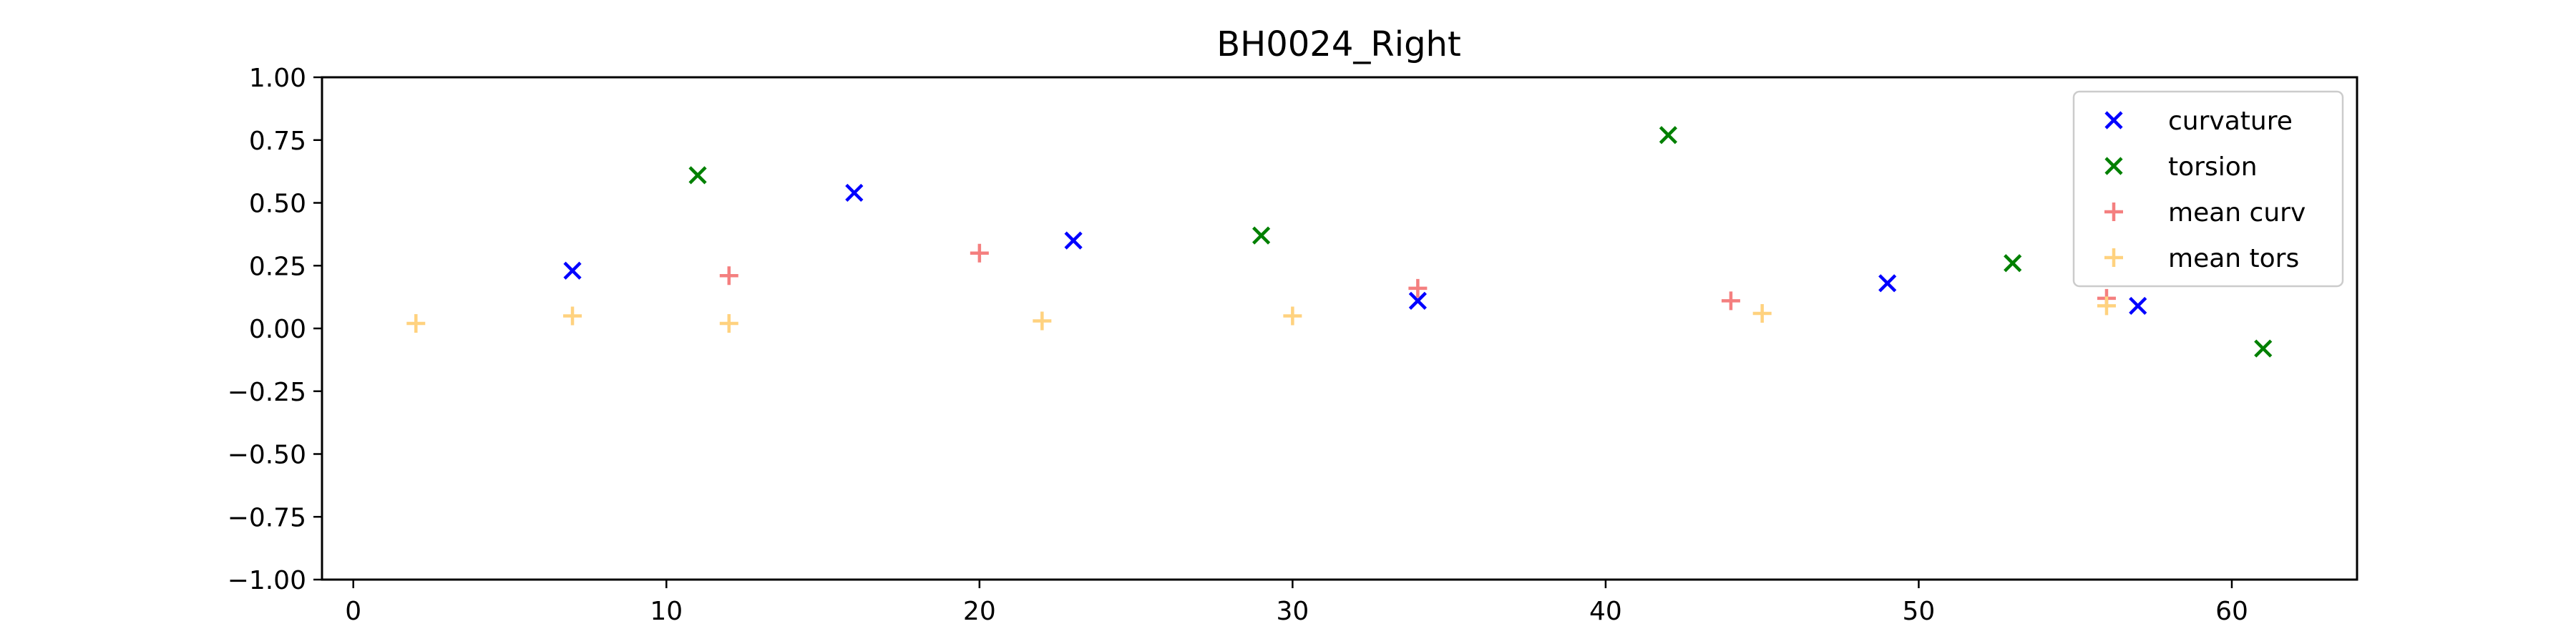  I want to click on y-tick-label: 0.75, so click(277, 141).